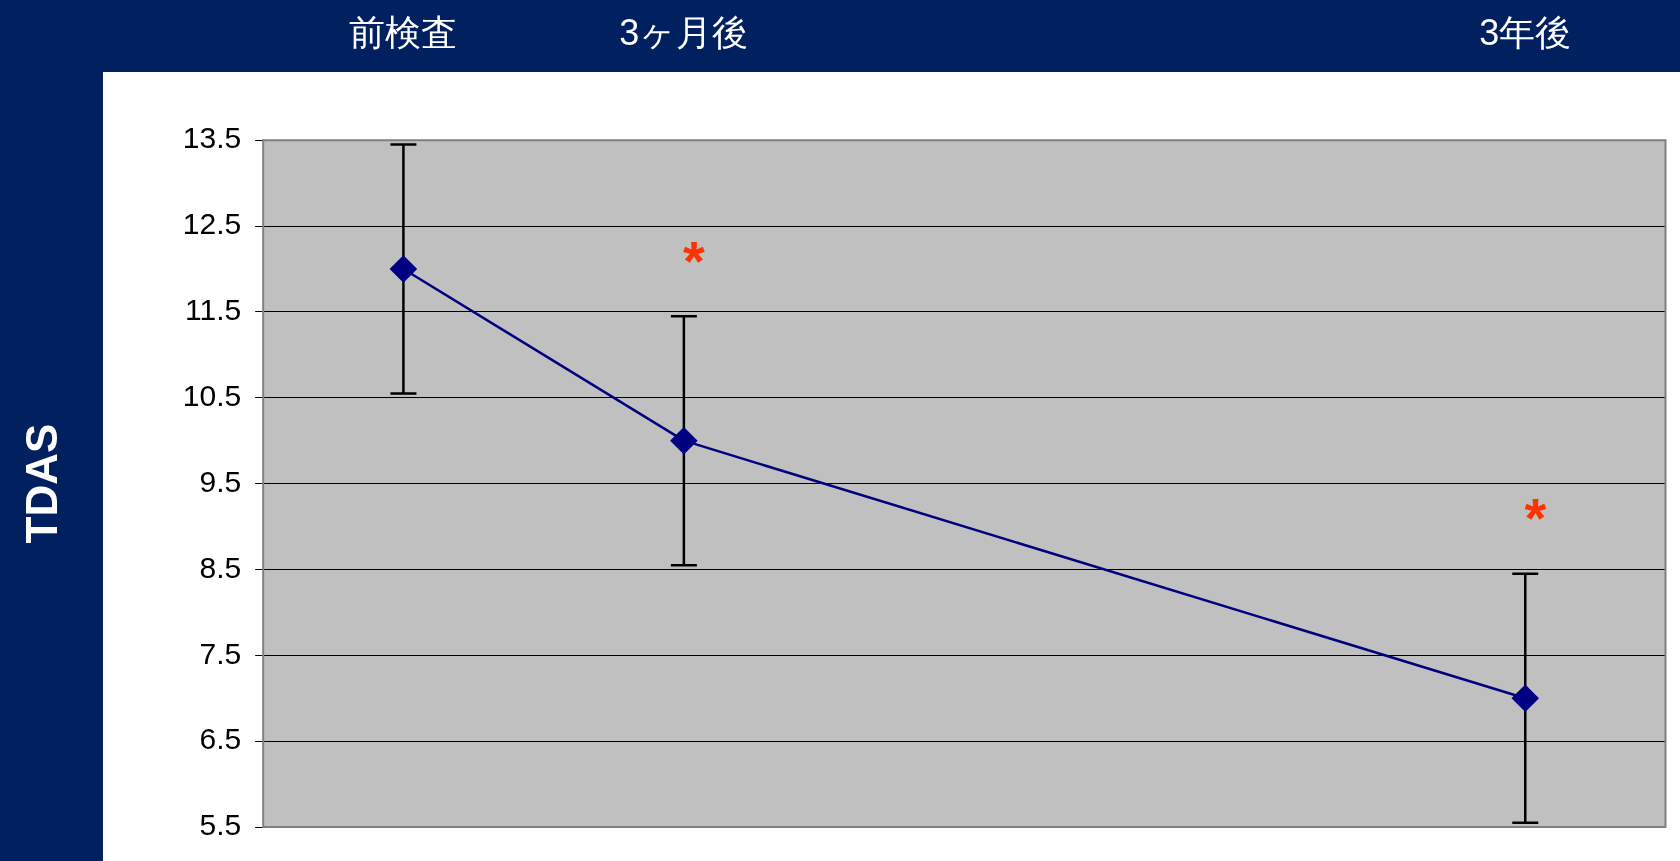 The image size is (1680, 861). Describe the element at coordinates (212, 396) in the screenshot. I see `y-tick-label: 10.5` at that location.